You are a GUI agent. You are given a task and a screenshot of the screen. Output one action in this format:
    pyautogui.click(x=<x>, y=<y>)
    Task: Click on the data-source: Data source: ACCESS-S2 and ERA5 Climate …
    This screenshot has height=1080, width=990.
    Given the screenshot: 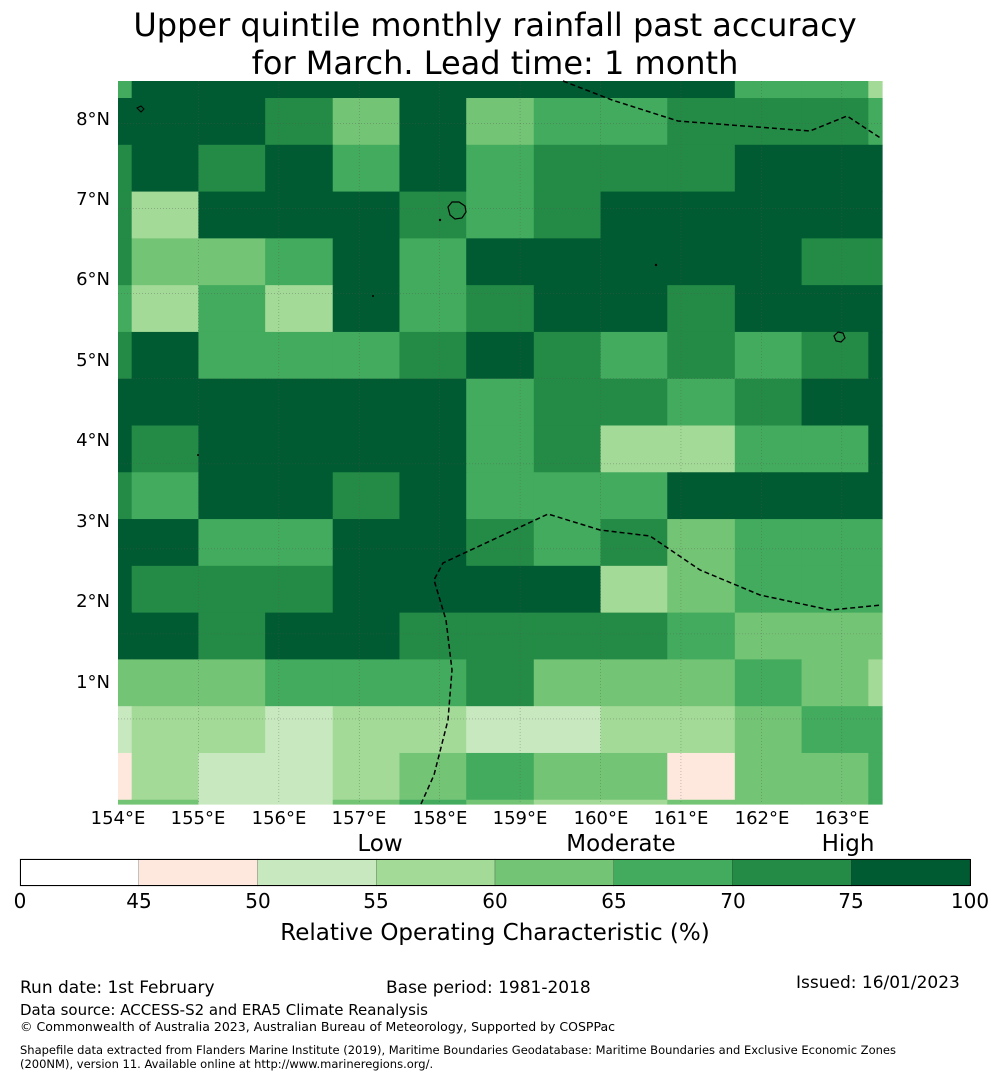 What is the action you would take?
    pyautogui.click(x=224, y=1010)
    